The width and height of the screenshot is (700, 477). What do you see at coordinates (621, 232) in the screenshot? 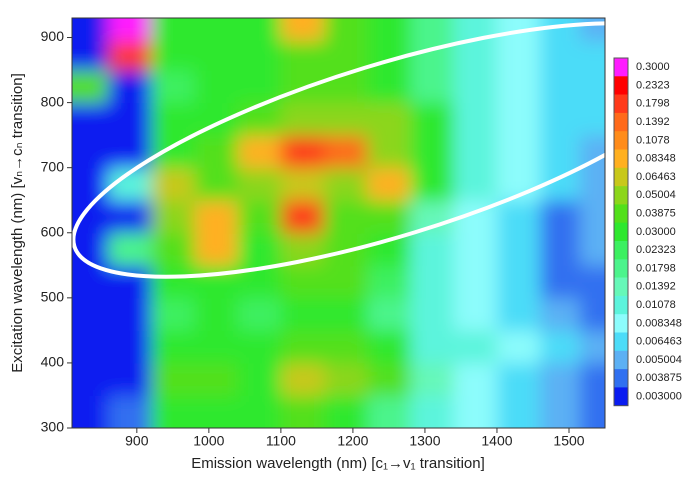
I see `colorbar-frame` at bounding box center [621, 232].